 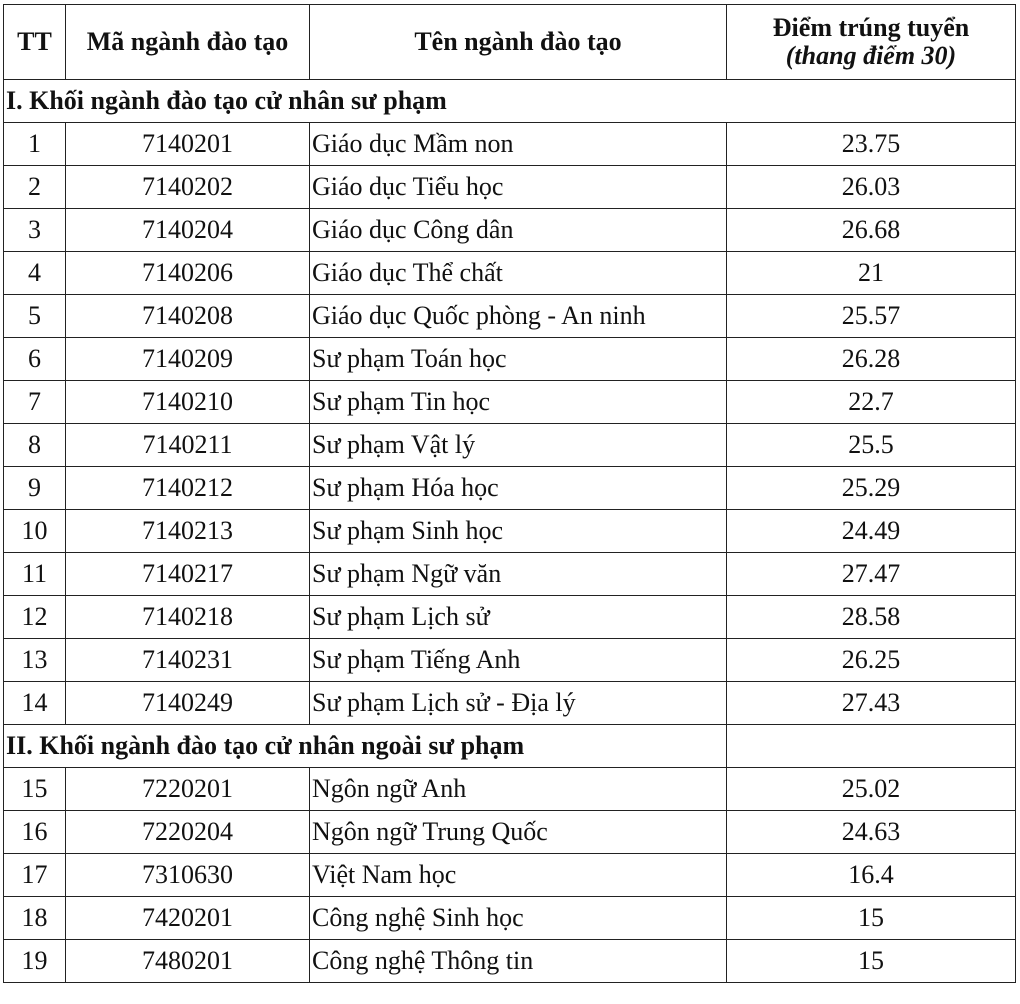 I want to click on header-name: Tên ngành đào tạo, so click(x=518, y=42).